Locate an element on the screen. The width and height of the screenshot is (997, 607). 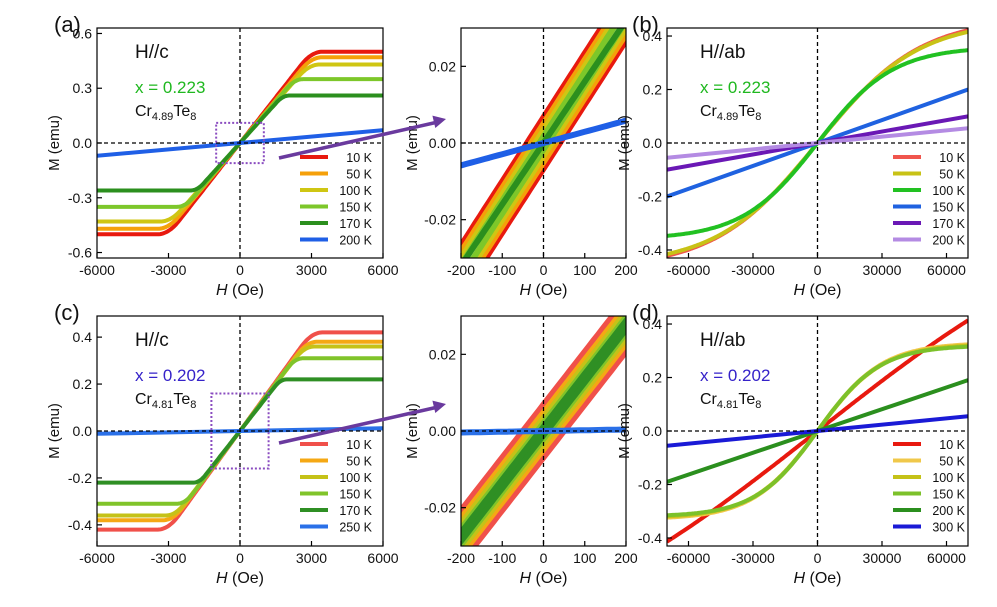
y-tick-label: -0.02 is located at coordinates (440, 508).